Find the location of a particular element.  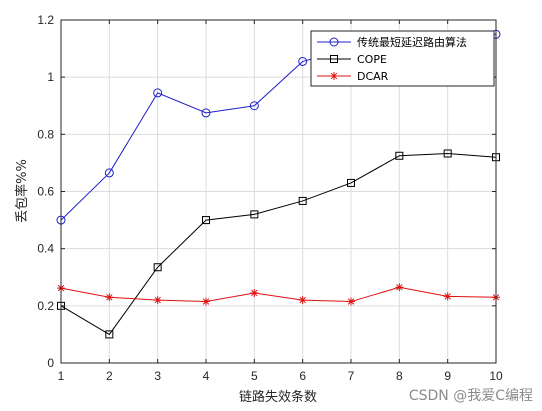

legend-item: DCAR is located at coordinates (353, 76).